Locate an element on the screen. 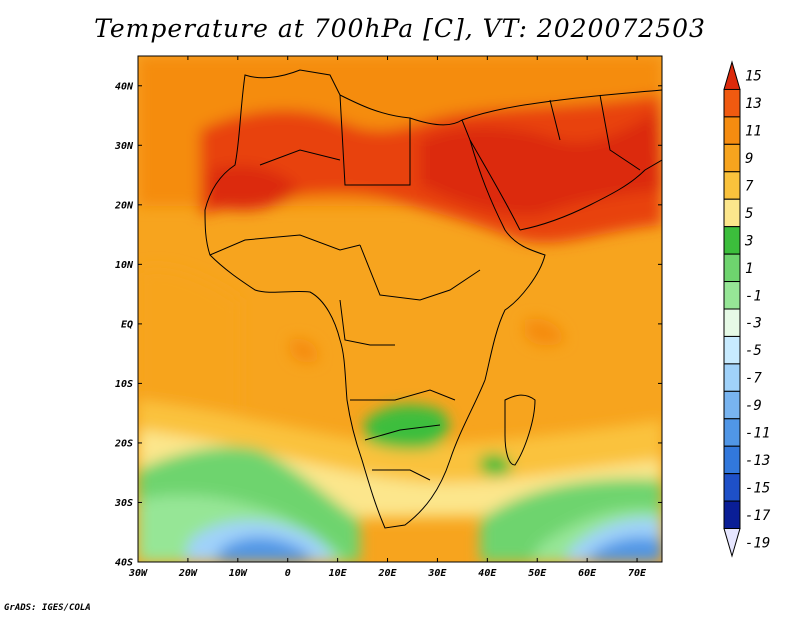 This screenshot has width=800, height=618. lon-label: 30W is located at coordinates (138, 573).